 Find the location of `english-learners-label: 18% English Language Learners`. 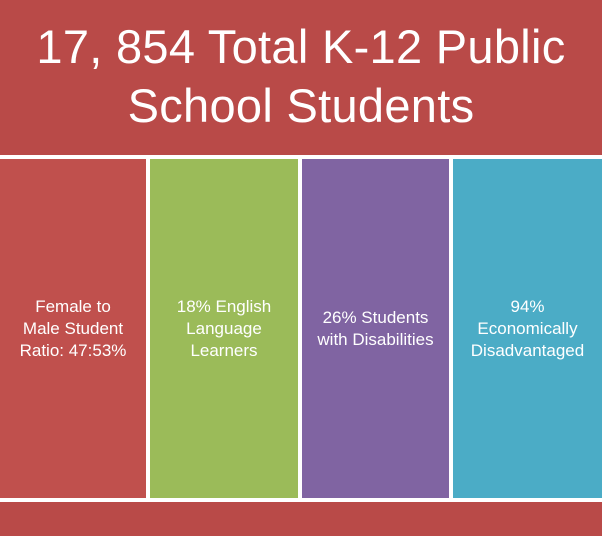

english-learners-label: 18% English Language Learners is located at coordinates (224, 328).